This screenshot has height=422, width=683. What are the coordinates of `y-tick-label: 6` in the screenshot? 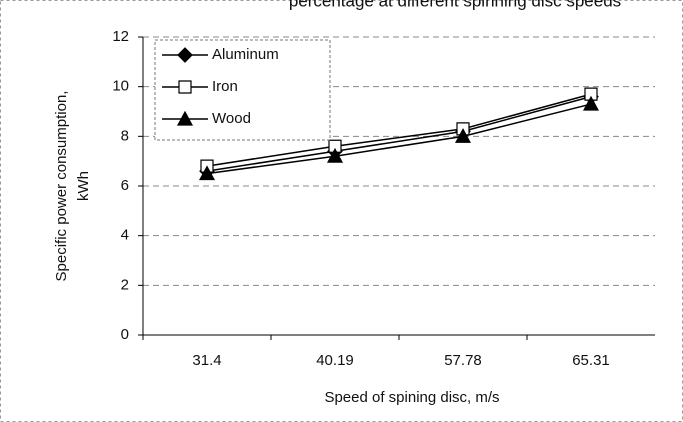 It's located at (125, 185).